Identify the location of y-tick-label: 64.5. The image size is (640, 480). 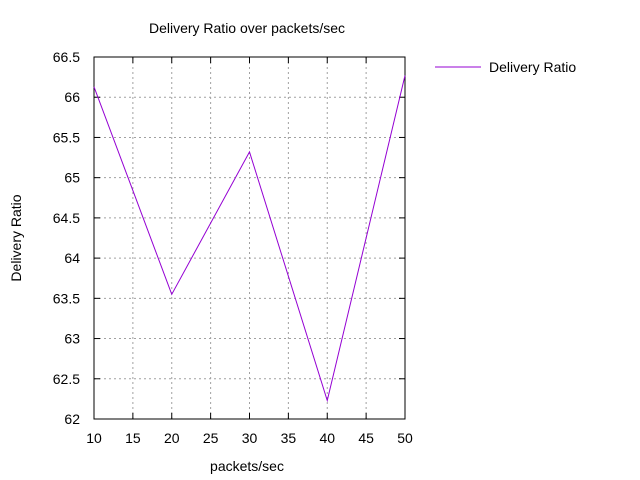
(66, 218).